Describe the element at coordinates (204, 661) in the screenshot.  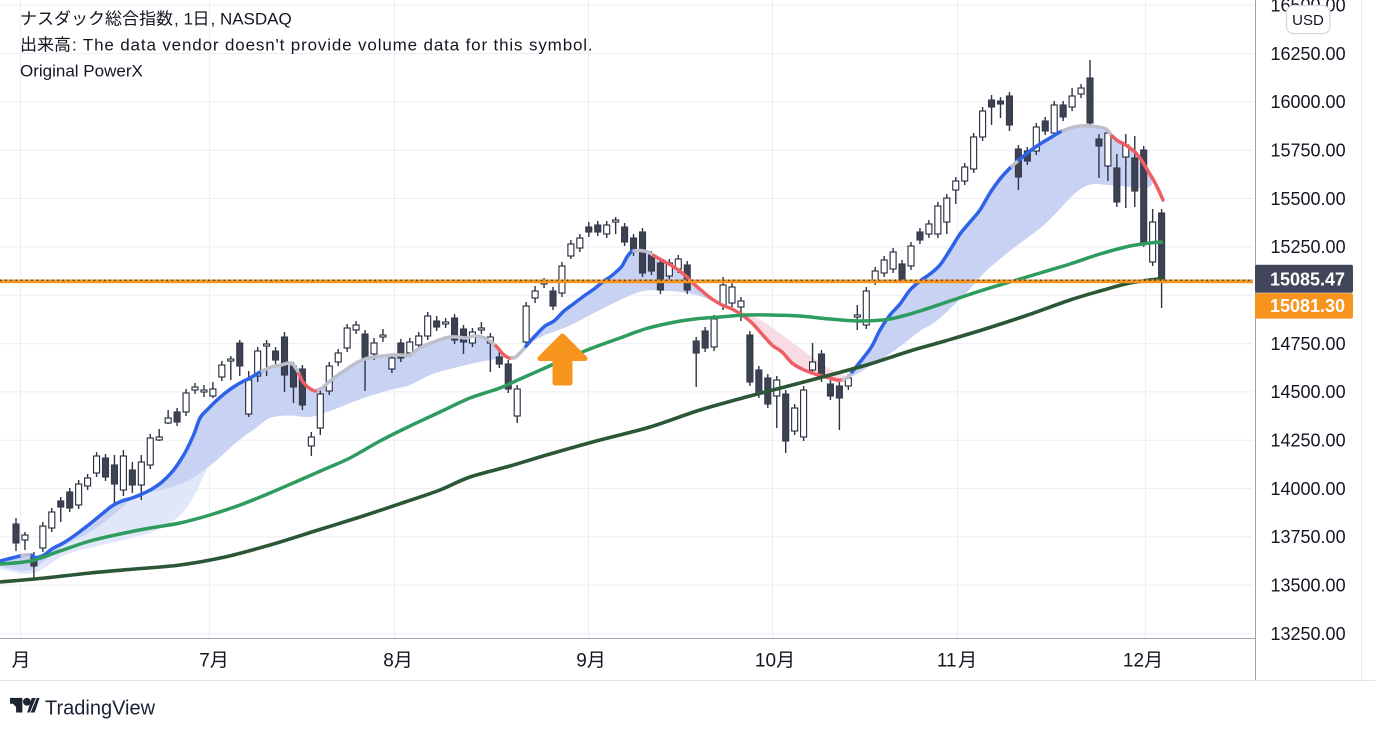
I see `svg-text: 7` at that location.